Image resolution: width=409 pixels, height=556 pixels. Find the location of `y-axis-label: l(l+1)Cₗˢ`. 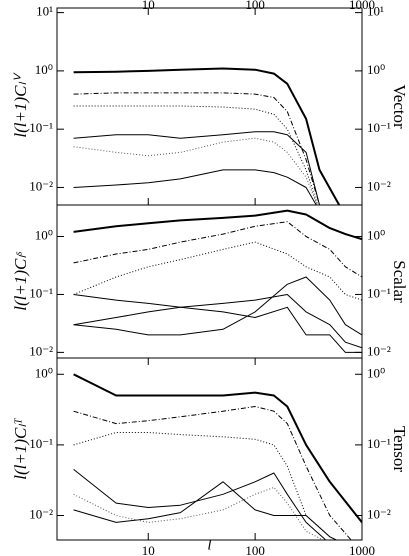

y-axis-label: l(l+1)Cₗˢ is located at coordinates (20, 281).